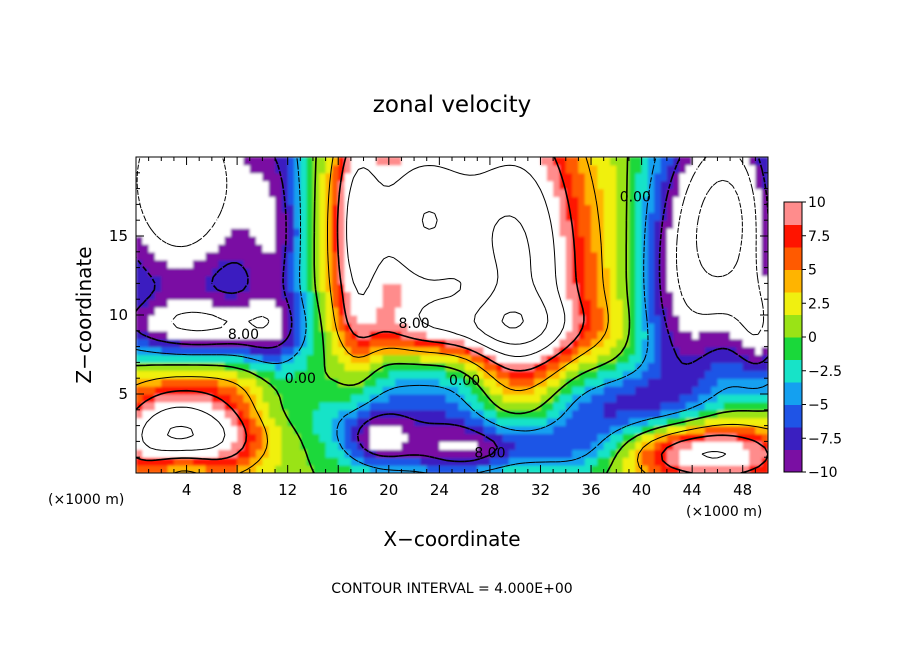  I want to click on x-tick-label: 16, so click(338, 490).